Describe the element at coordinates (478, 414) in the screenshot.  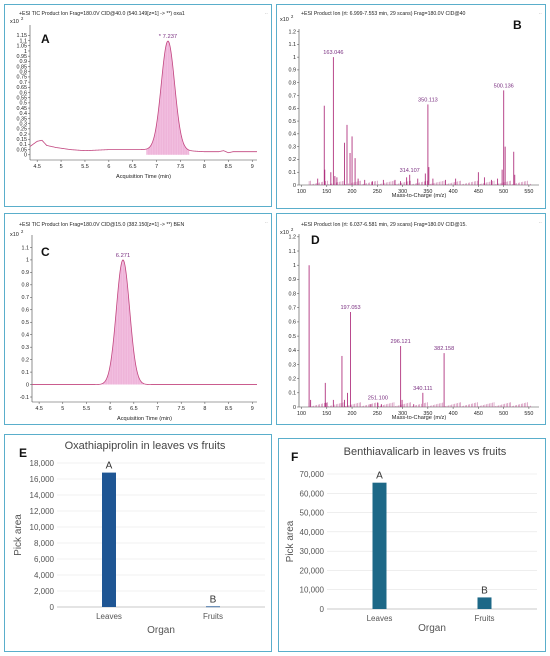
I see `x-tick-label: 450` at that location.